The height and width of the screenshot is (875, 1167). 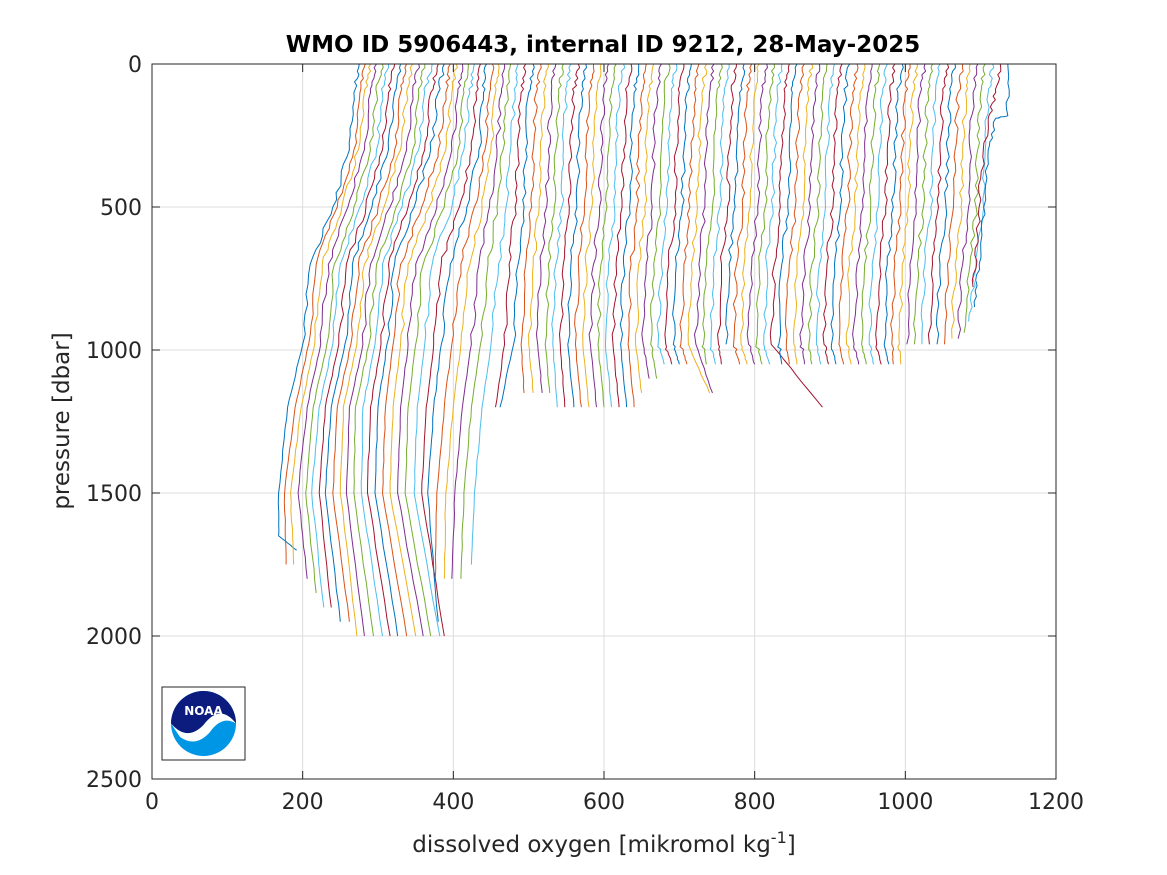 What do you see at coordinates (62, 420) in the screenshot?
I see `y-axis-label: pressure [dbar]` at bounding box center [62, 420].